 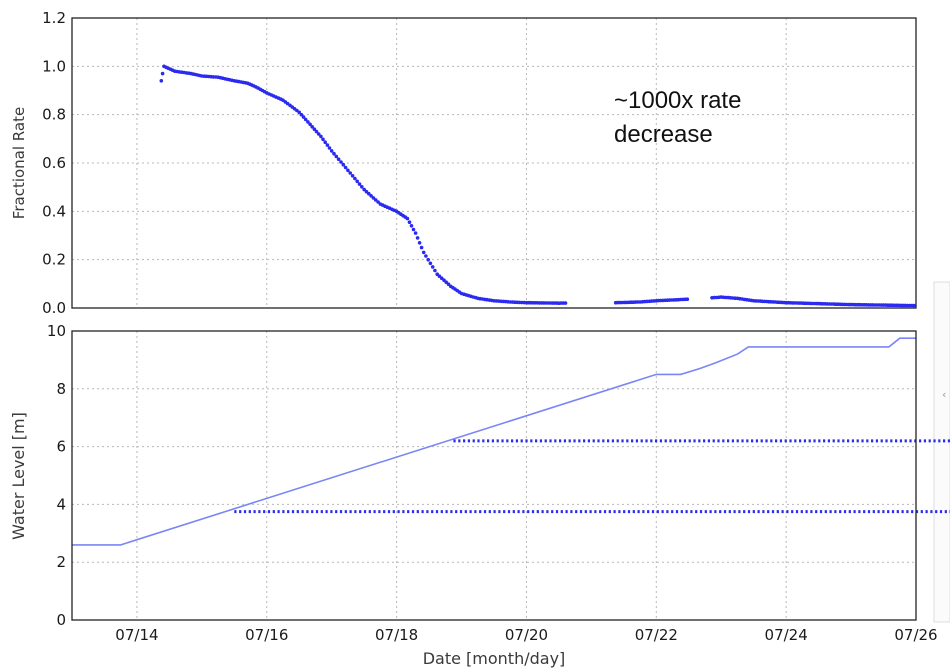 What do you see at coordinates (61, 562) in the screenshot?
I see `bottom-y-tick-label: 2` at bounding box center [61, 562].